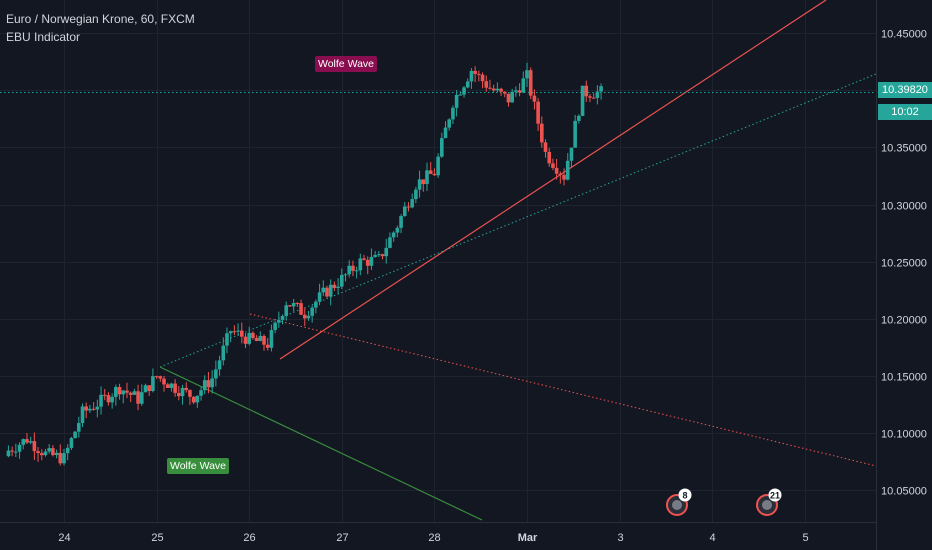 The image size is (932, 550). What do you see at coordinates (805, 538) in the screenshot?
I see `time-tick-label: 5` at bounding box center [805, 538].